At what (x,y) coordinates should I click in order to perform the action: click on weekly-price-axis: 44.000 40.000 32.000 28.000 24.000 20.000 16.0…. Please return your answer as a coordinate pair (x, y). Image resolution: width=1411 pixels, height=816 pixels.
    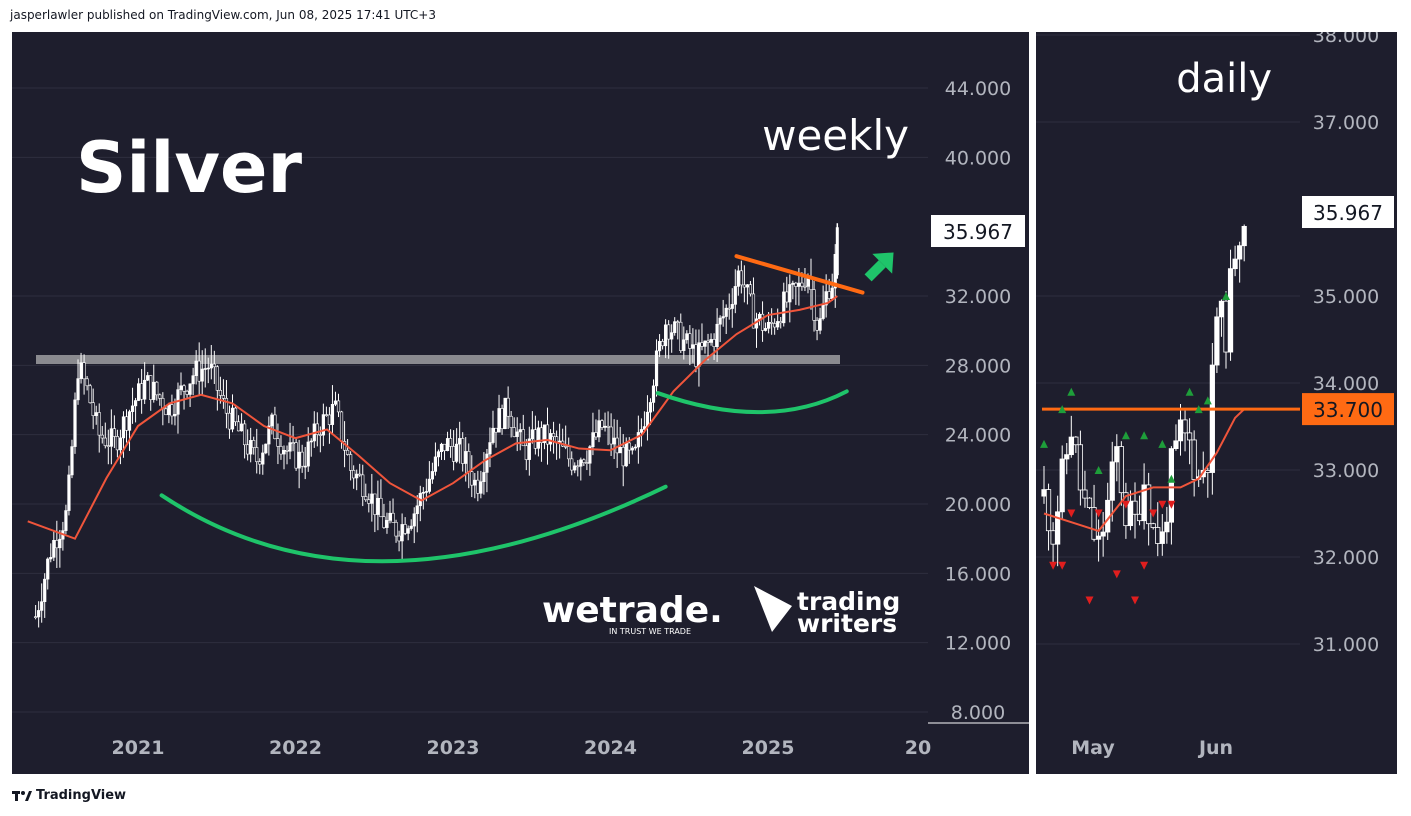
    Looking at the image, I should click on (978, 401).